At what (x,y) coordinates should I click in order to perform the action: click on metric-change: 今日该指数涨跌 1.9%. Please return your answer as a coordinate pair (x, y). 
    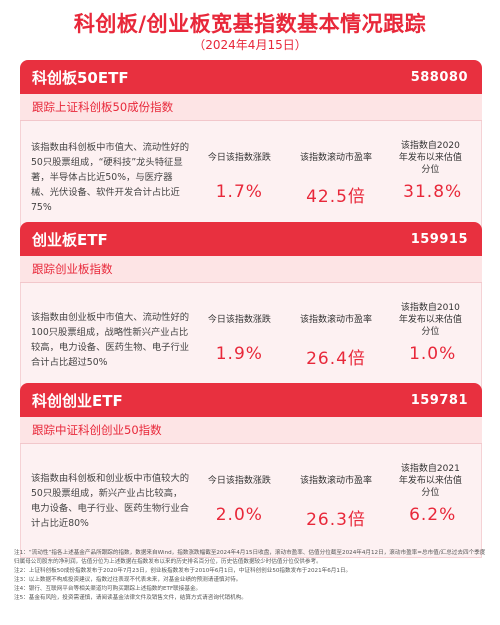
    Looking at the image, I should click on (239, 340).